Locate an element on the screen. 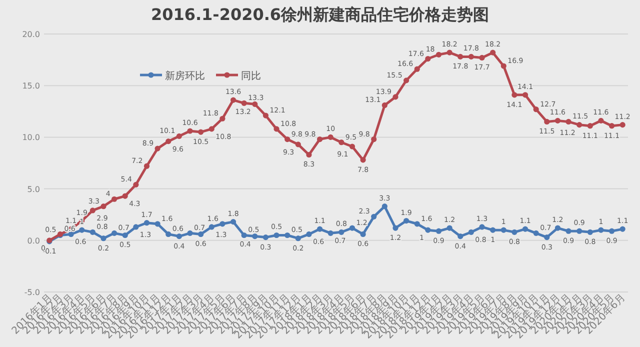 The width and height of the screenshot is (640, 347). y-tick-label: 15.0 is located at coordinates (31, 86).